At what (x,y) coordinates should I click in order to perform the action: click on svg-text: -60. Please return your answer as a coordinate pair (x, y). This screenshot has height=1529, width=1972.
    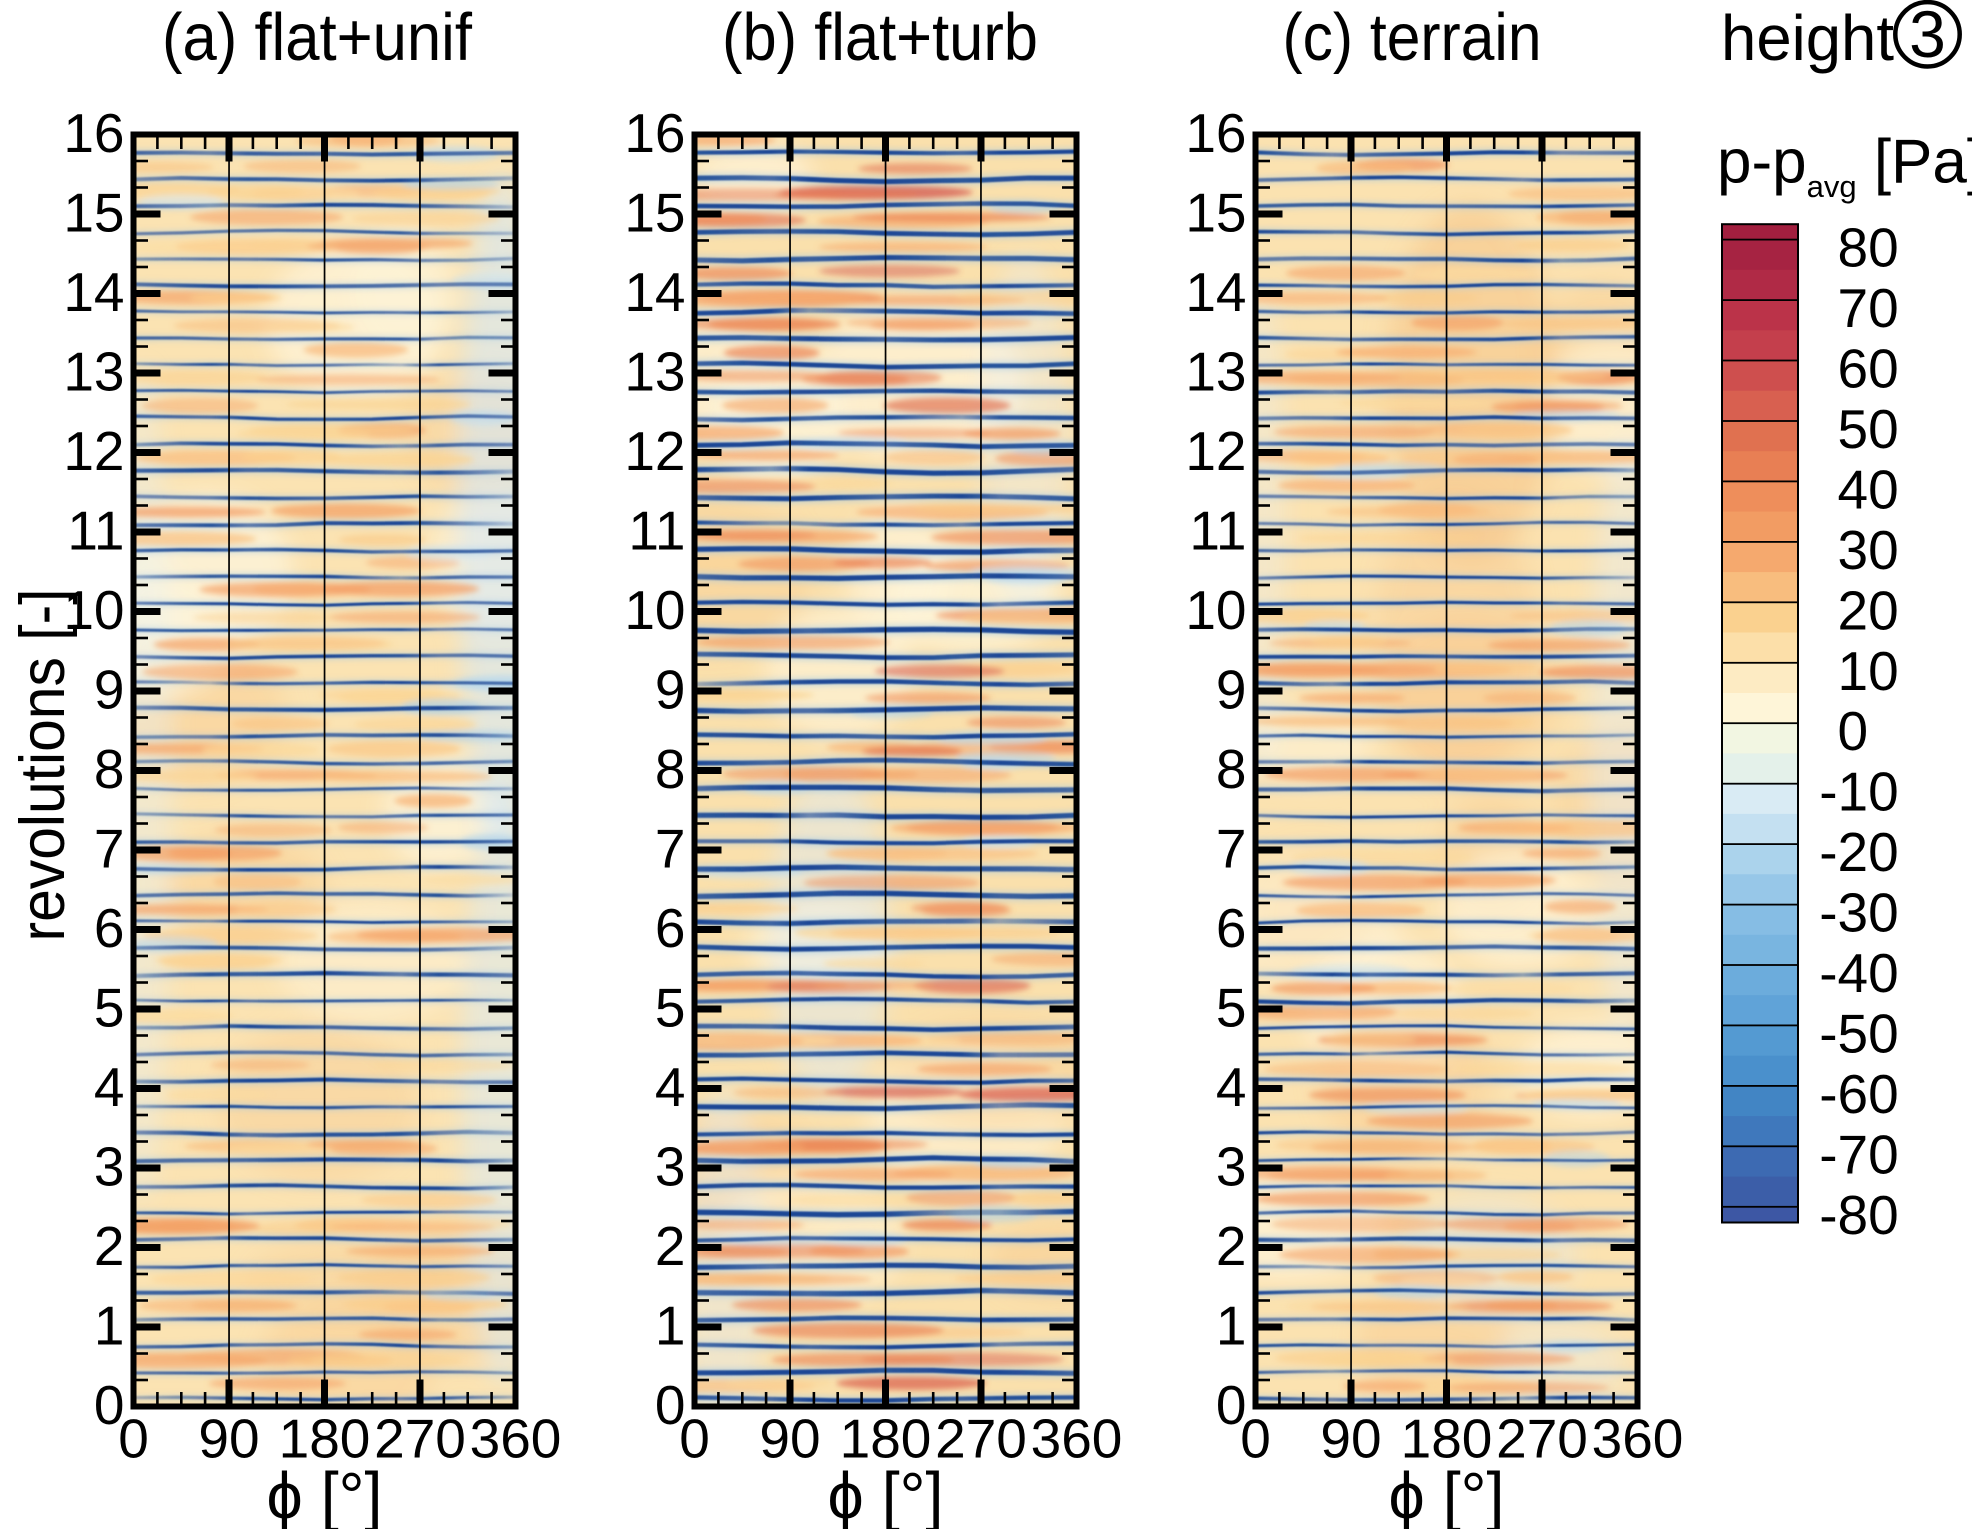
    Looking at the image, I should click on (1859, 1094).